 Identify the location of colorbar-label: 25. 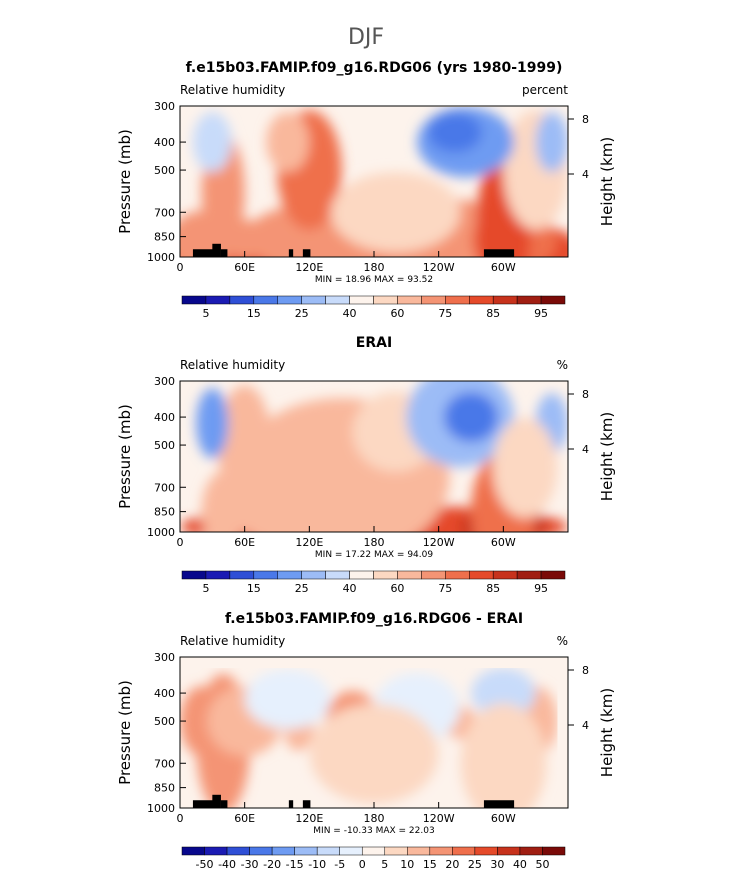
(302, 588).